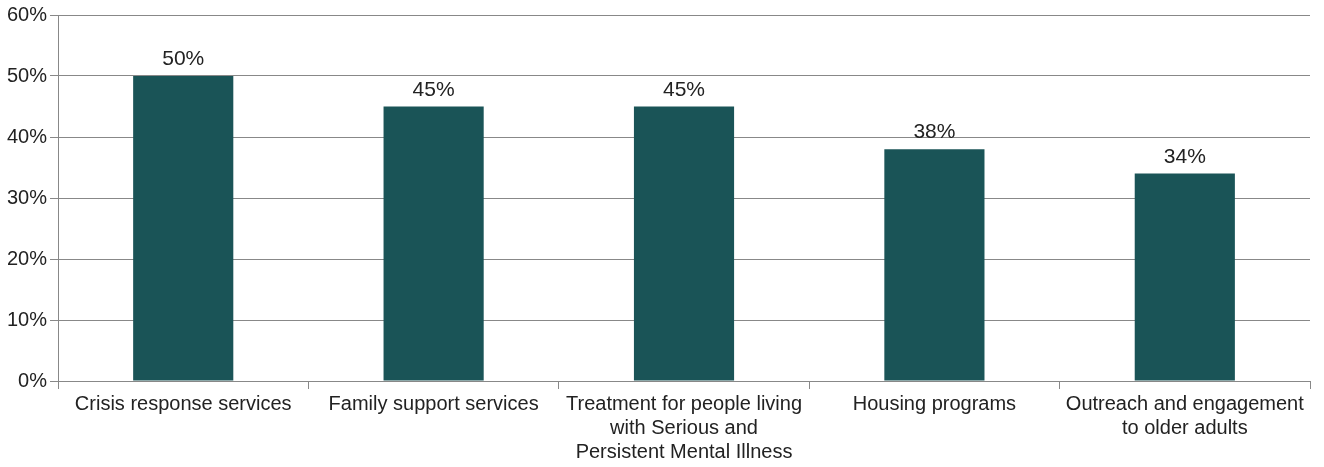 The width and height of the screenshot is (1324, 467). What do you see at coordinates (1184, 155) in the screenshot?
I see `data-label: 34%` at bounding box center [1184, 155].